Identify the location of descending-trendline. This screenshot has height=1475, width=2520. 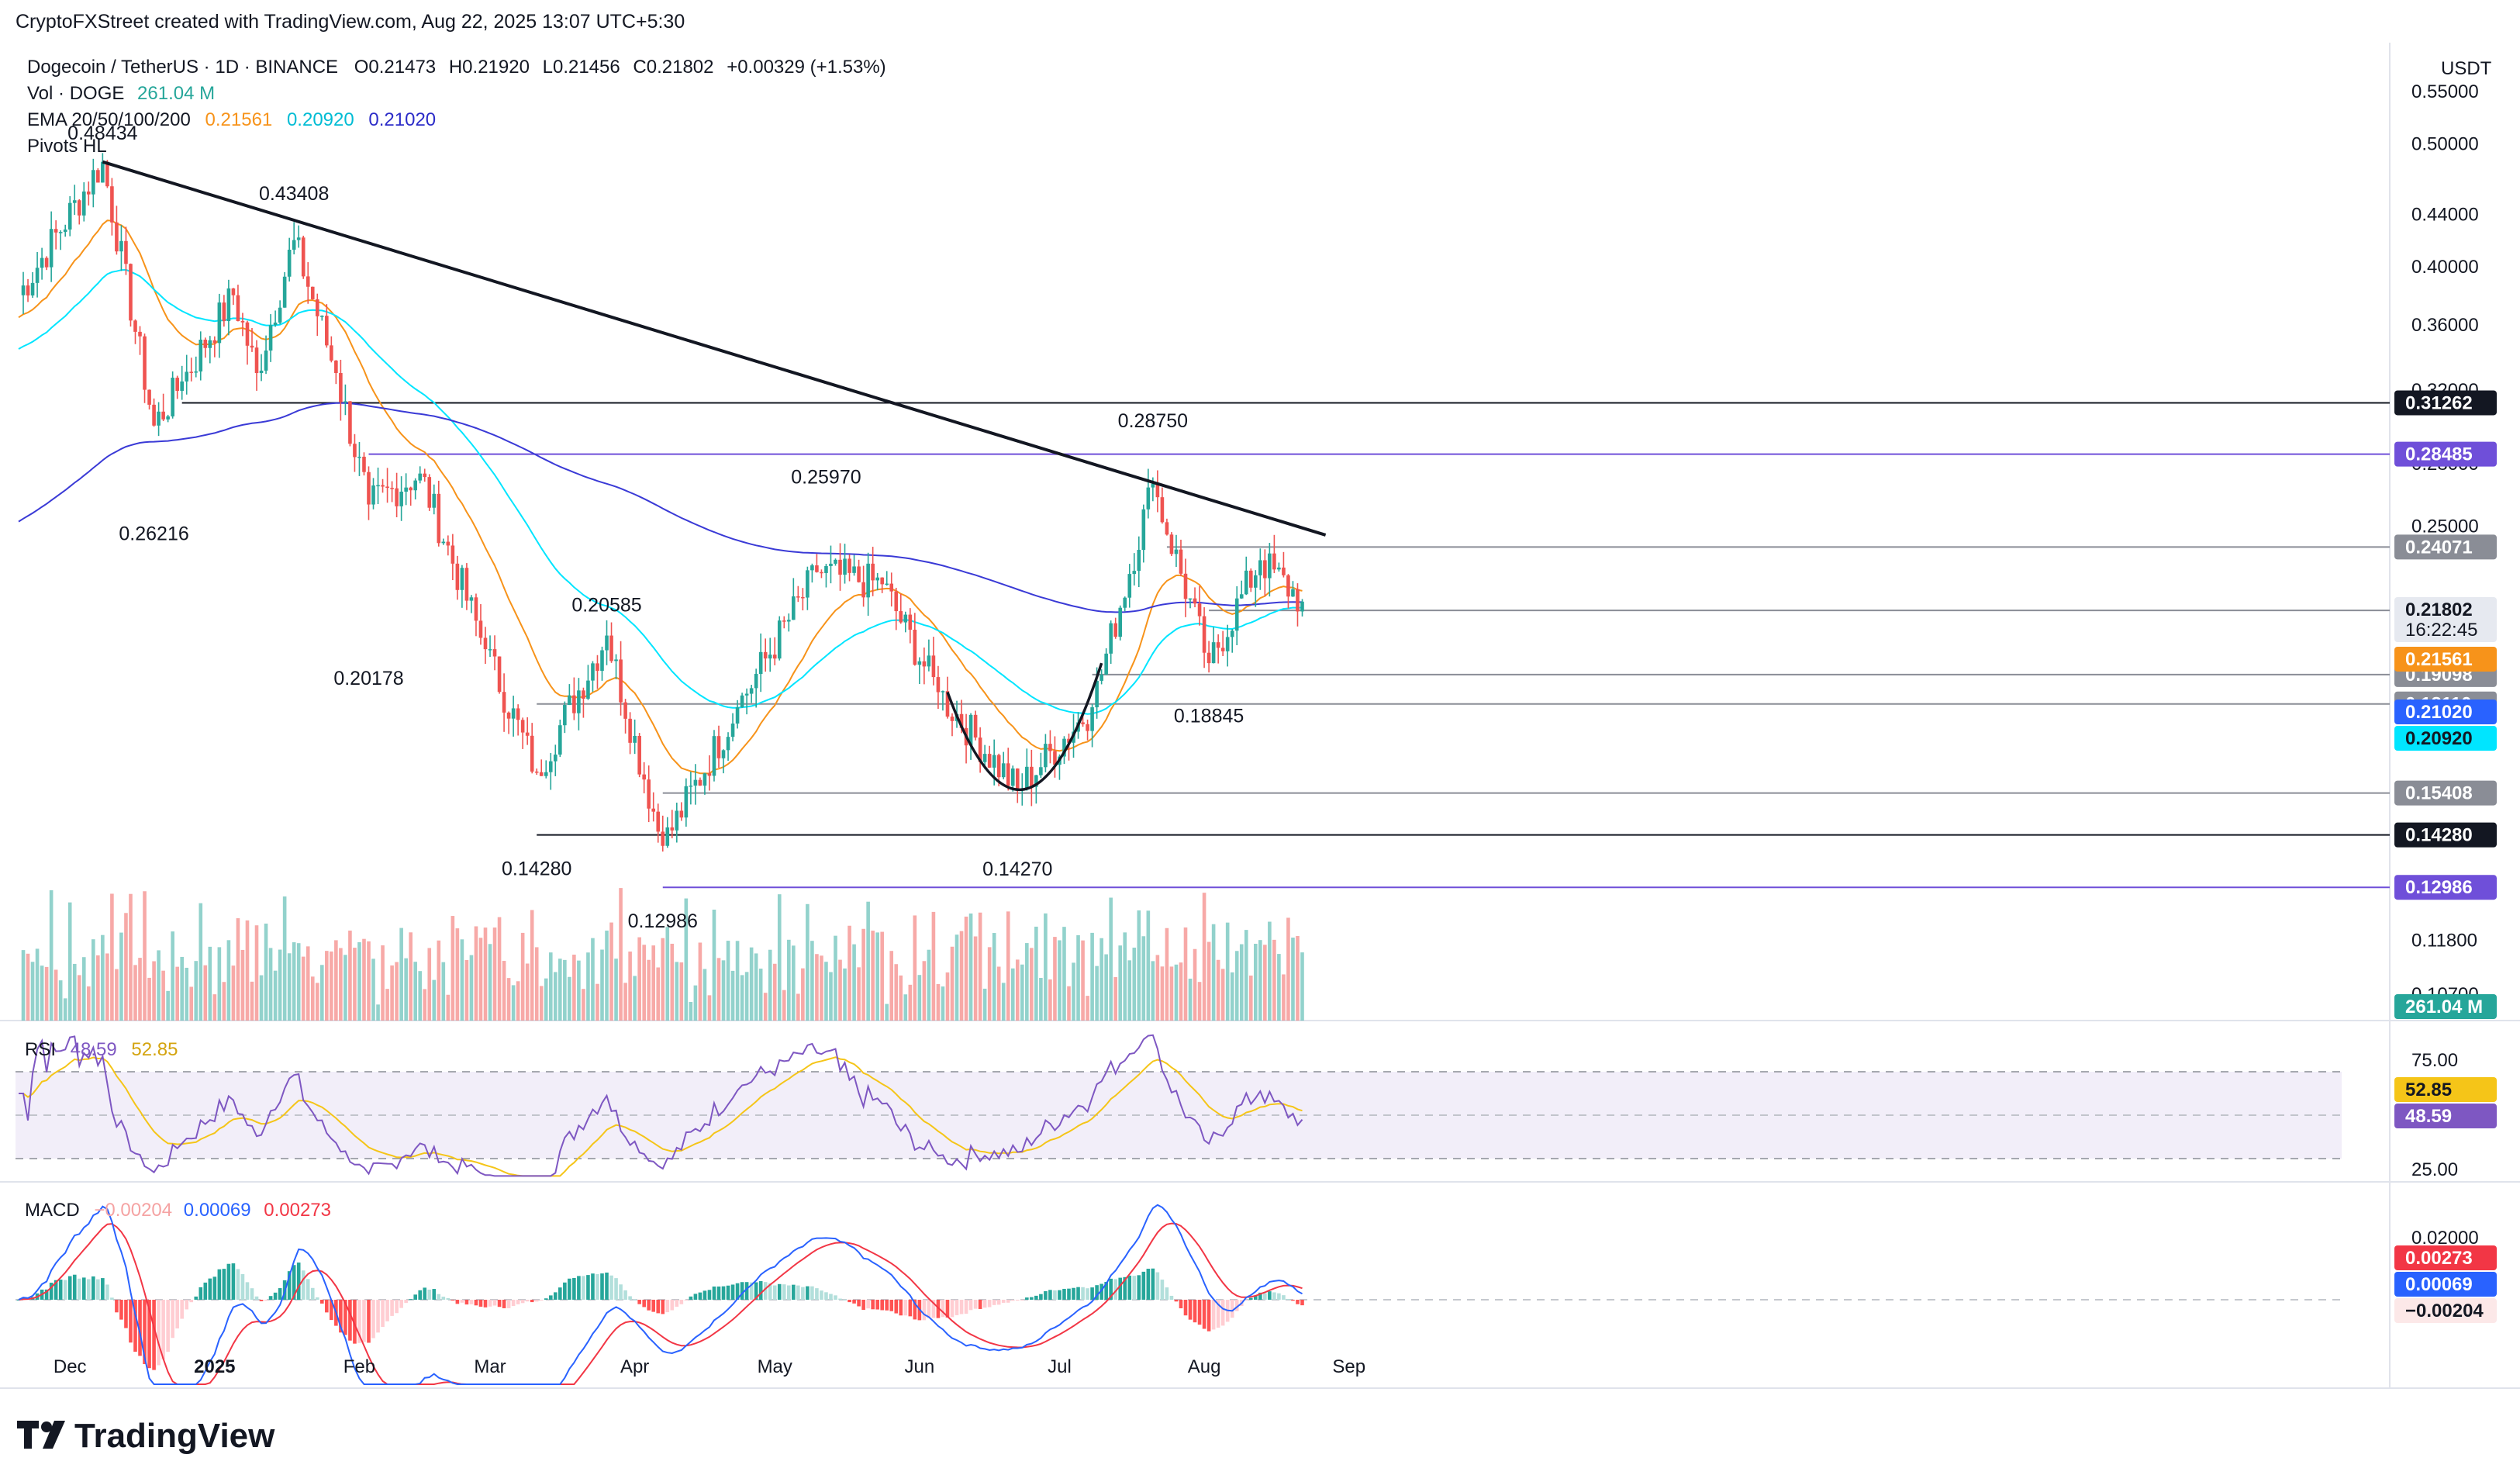
(714, 348).